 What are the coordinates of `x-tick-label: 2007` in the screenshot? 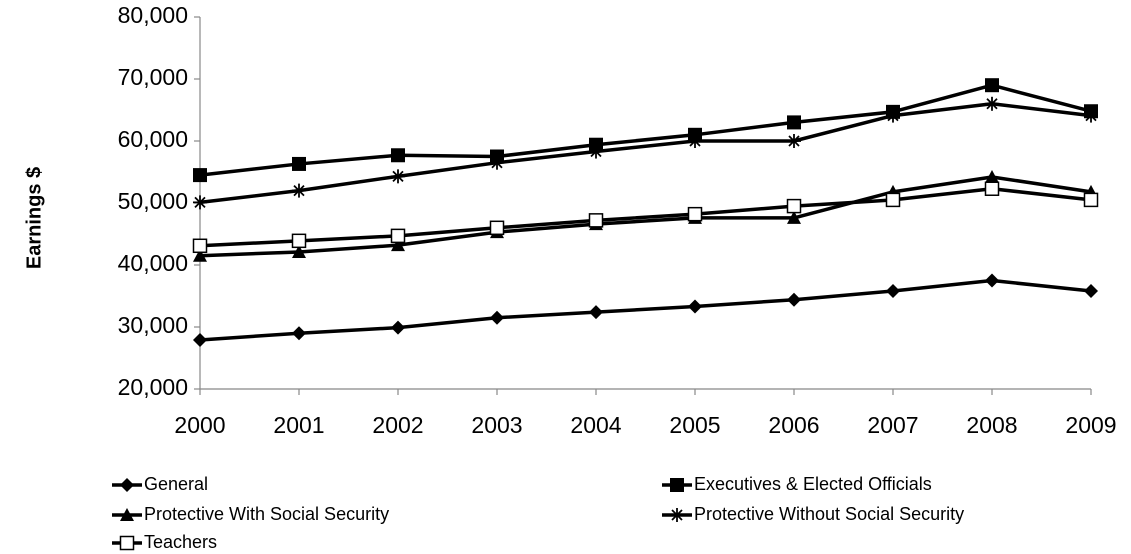 It's located at (892, 425).